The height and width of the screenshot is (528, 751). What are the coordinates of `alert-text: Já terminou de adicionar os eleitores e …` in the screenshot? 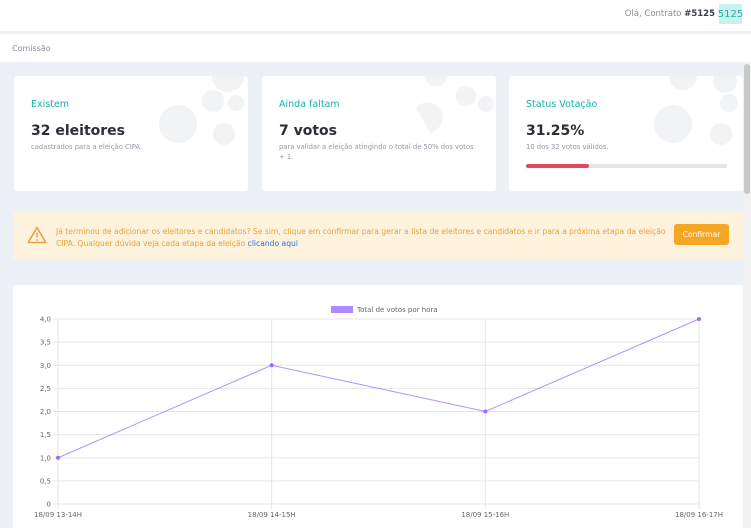 It's located at (361, 237).